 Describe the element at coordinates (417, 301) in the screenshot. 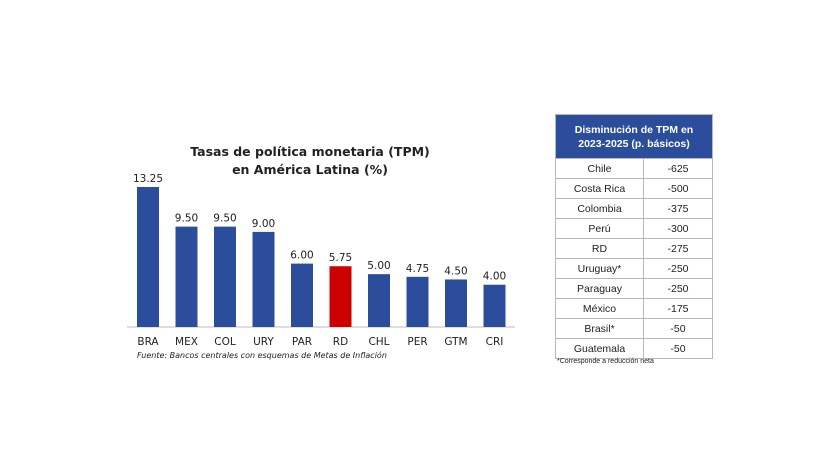

I see `bar-per` at that location.